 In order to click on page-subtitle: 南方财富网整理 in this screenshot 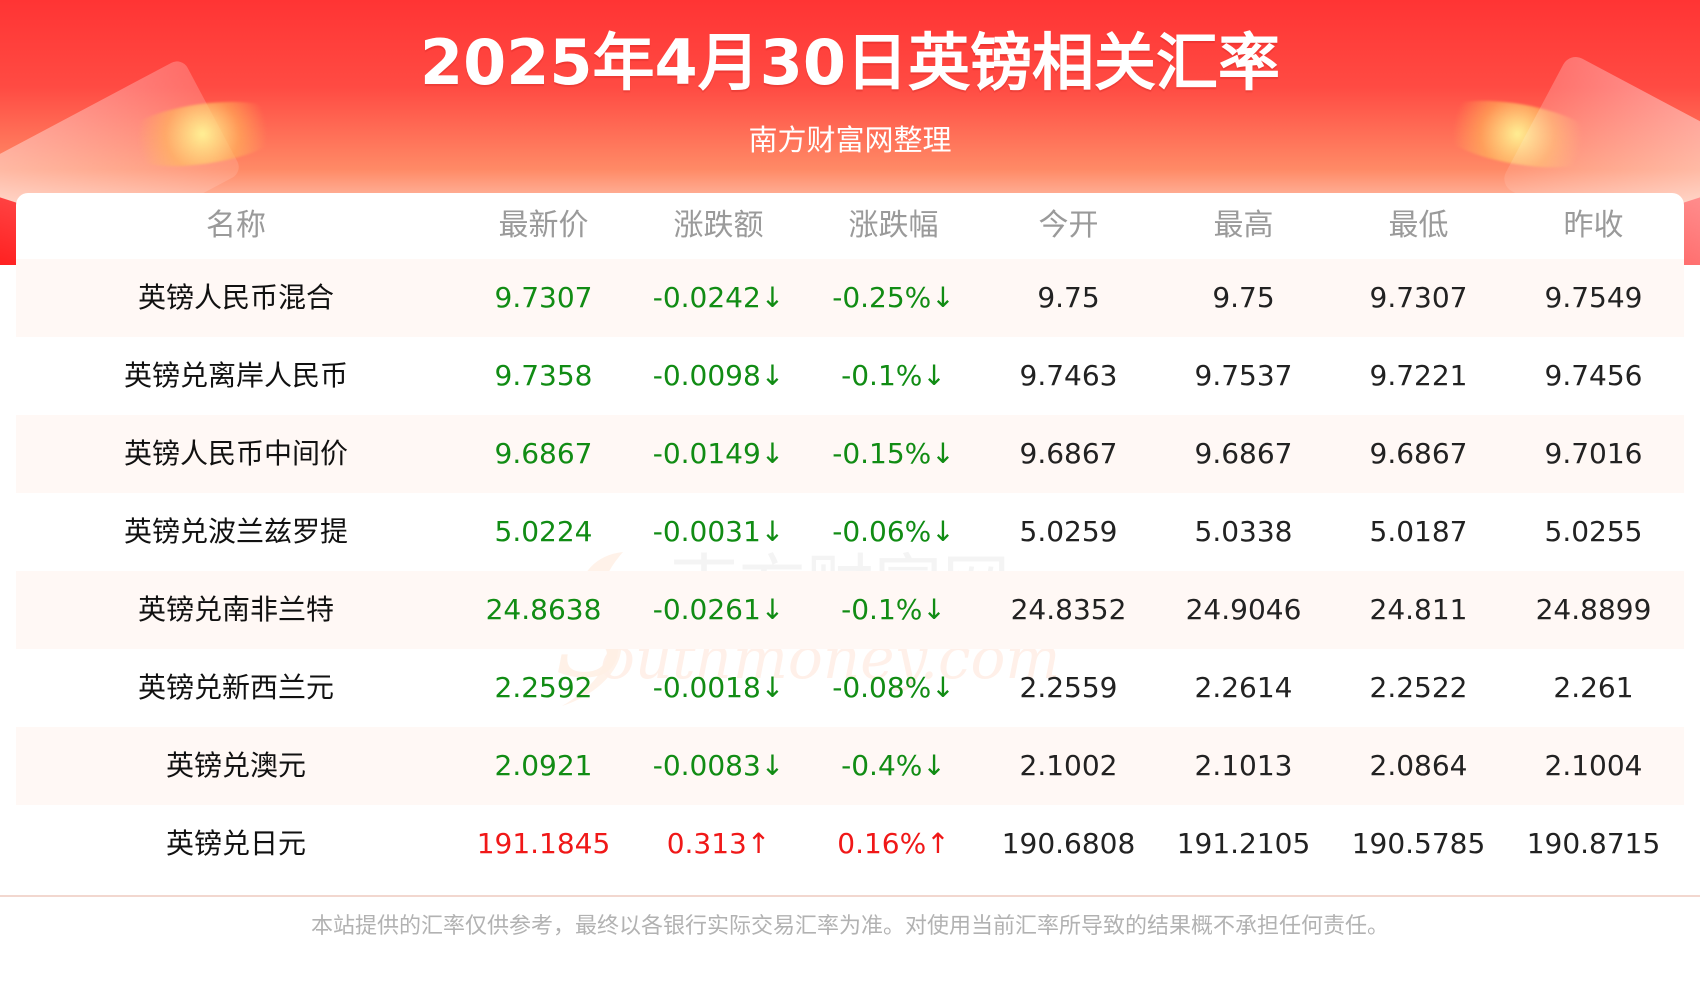, I will do `click(850, 140)`.